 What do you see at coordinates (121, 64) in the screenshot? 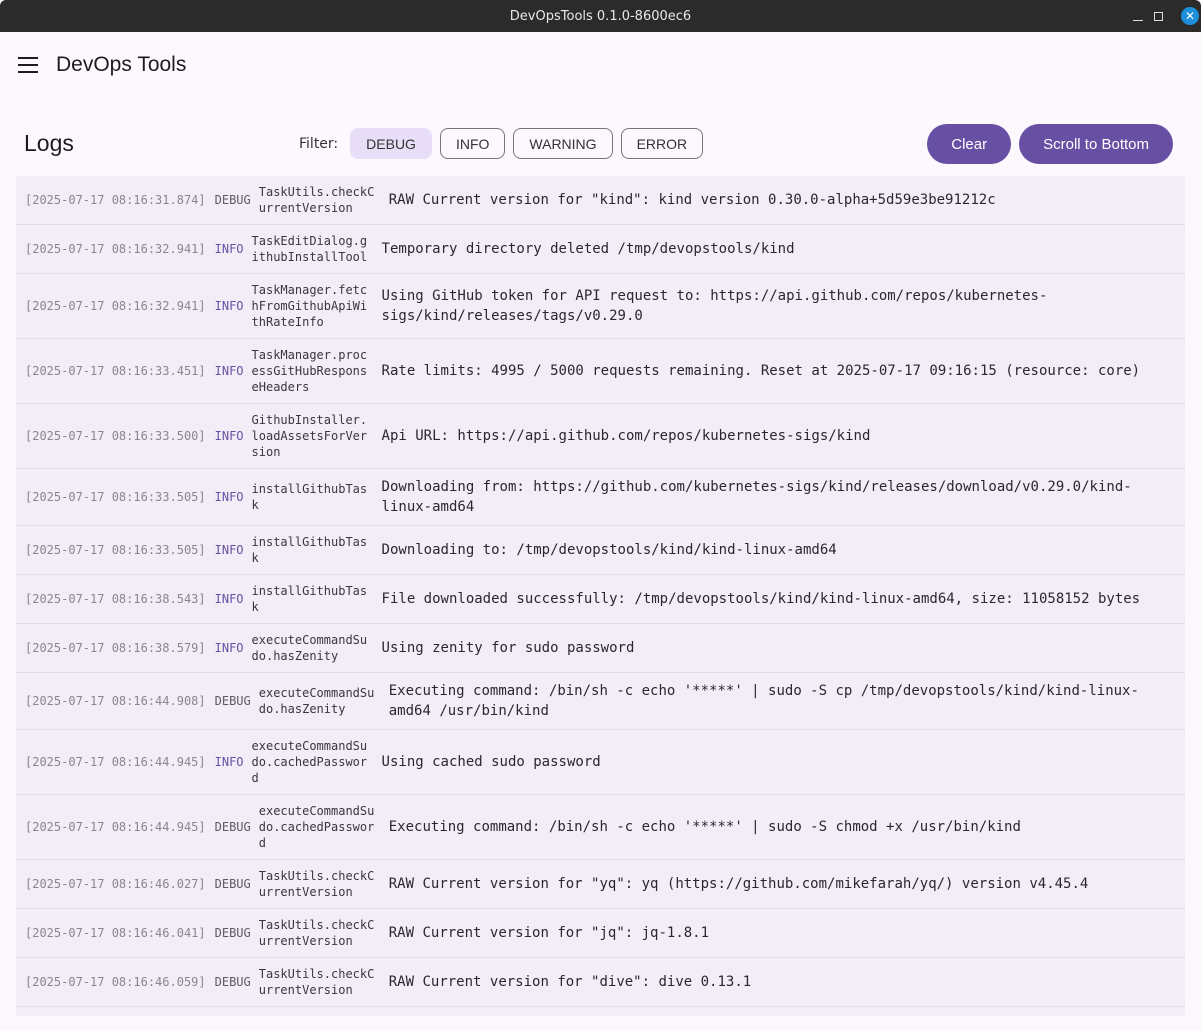
I see `app-title: DevOps Tools` at bounding box center [121, 64].